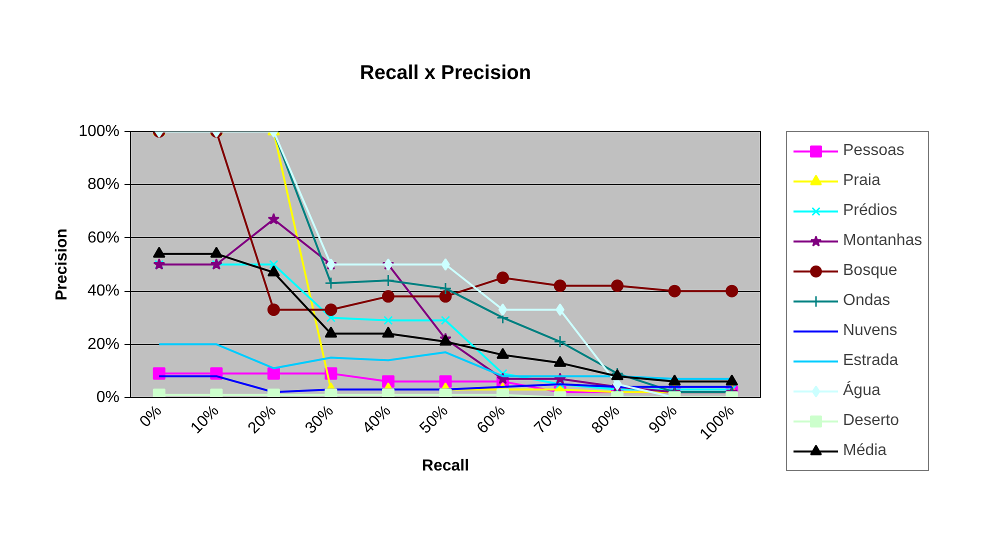 Image resolution: width=986 pixels, height=557 pixels. Describe the element at coordinates (99, 131) in the screenshot. I see `y-tick-label: 100%` at that location.